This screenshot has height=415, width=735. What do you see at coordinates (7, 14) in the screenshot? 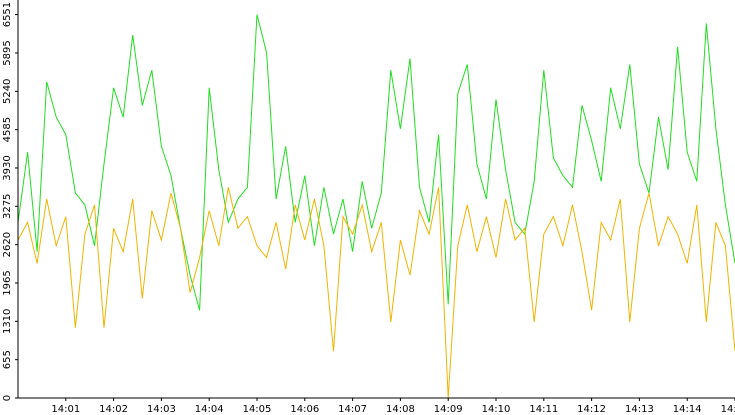
I see `y-tick-label: 6551` at bounding box center [7, 14].